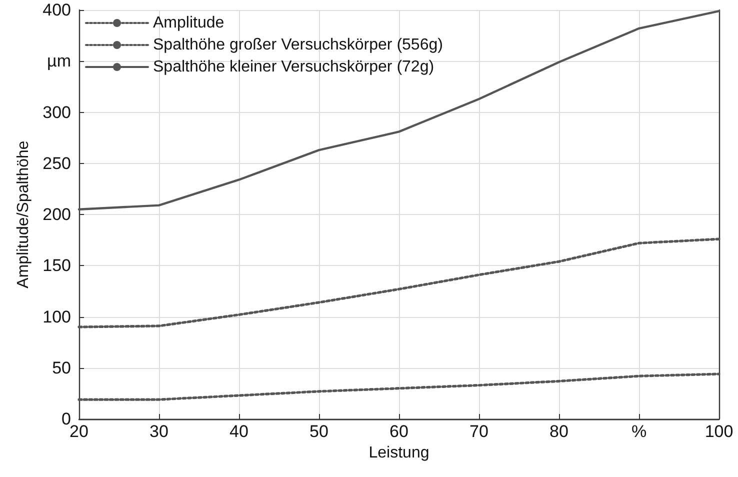  Describe the element at coordinates (319, 431) in the screenshot. I see `x-tick-label: 50` at that location.